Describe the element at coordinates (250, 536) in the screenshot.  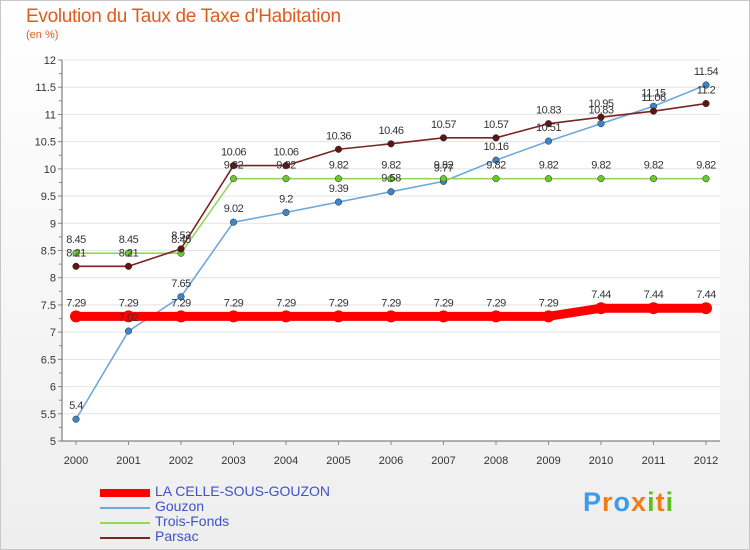
I see `legend-item: Parsac` at that location.